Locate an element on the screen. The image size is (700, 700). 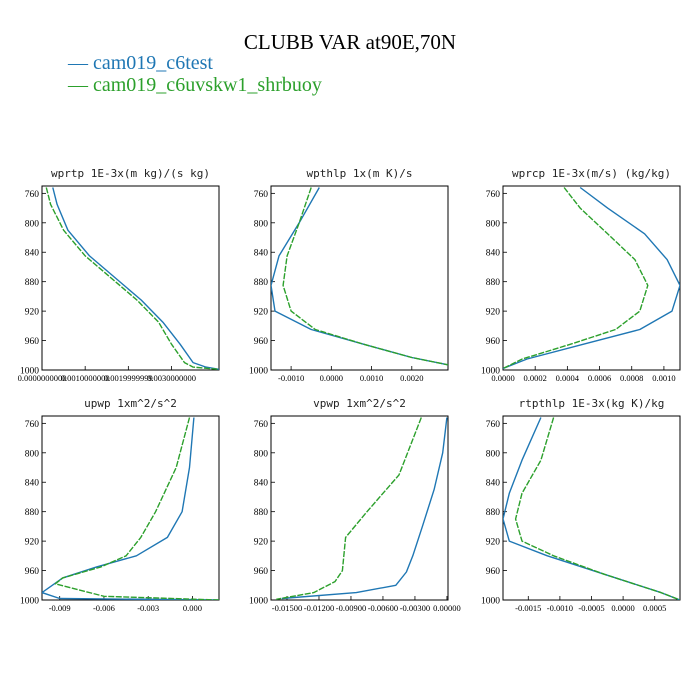
x-tick-label: -0.009 is located at coordinates (60, 608).